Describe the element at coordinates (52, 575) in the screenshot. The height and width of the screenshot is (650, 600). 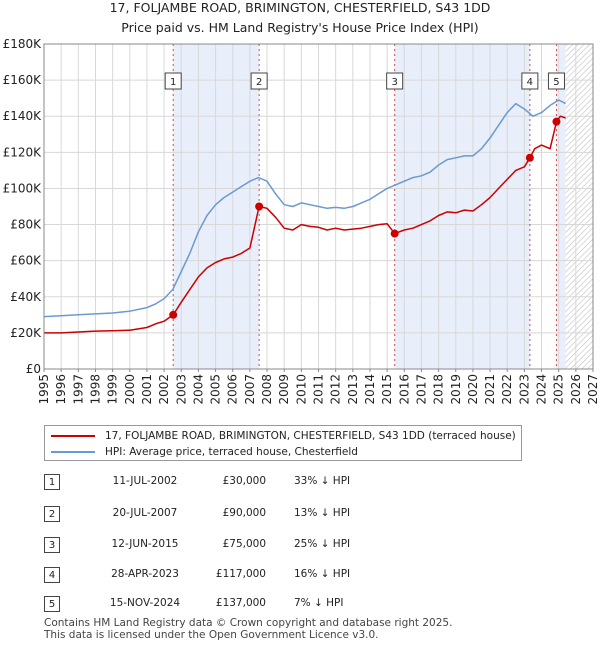
I see `sale-number: 4` at that location.